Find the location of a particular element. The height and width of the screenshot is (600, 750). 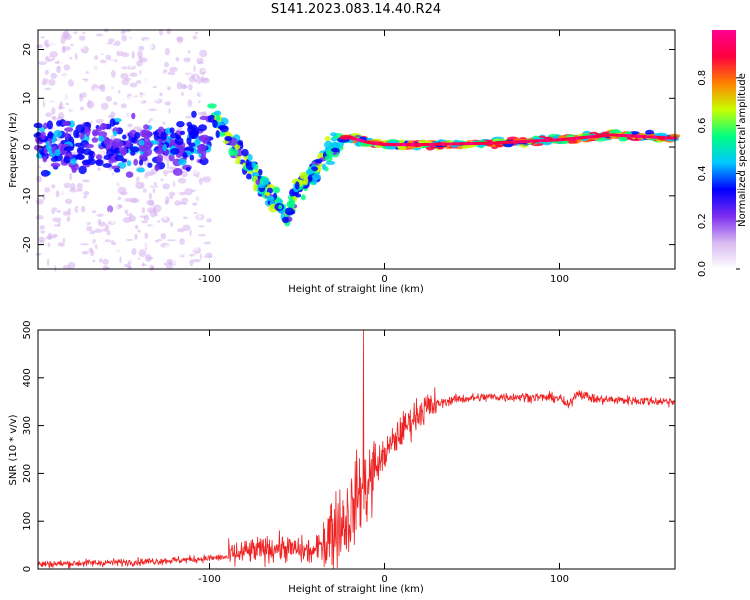

x-tick-label: 0 is located at coordinates (384, 279).